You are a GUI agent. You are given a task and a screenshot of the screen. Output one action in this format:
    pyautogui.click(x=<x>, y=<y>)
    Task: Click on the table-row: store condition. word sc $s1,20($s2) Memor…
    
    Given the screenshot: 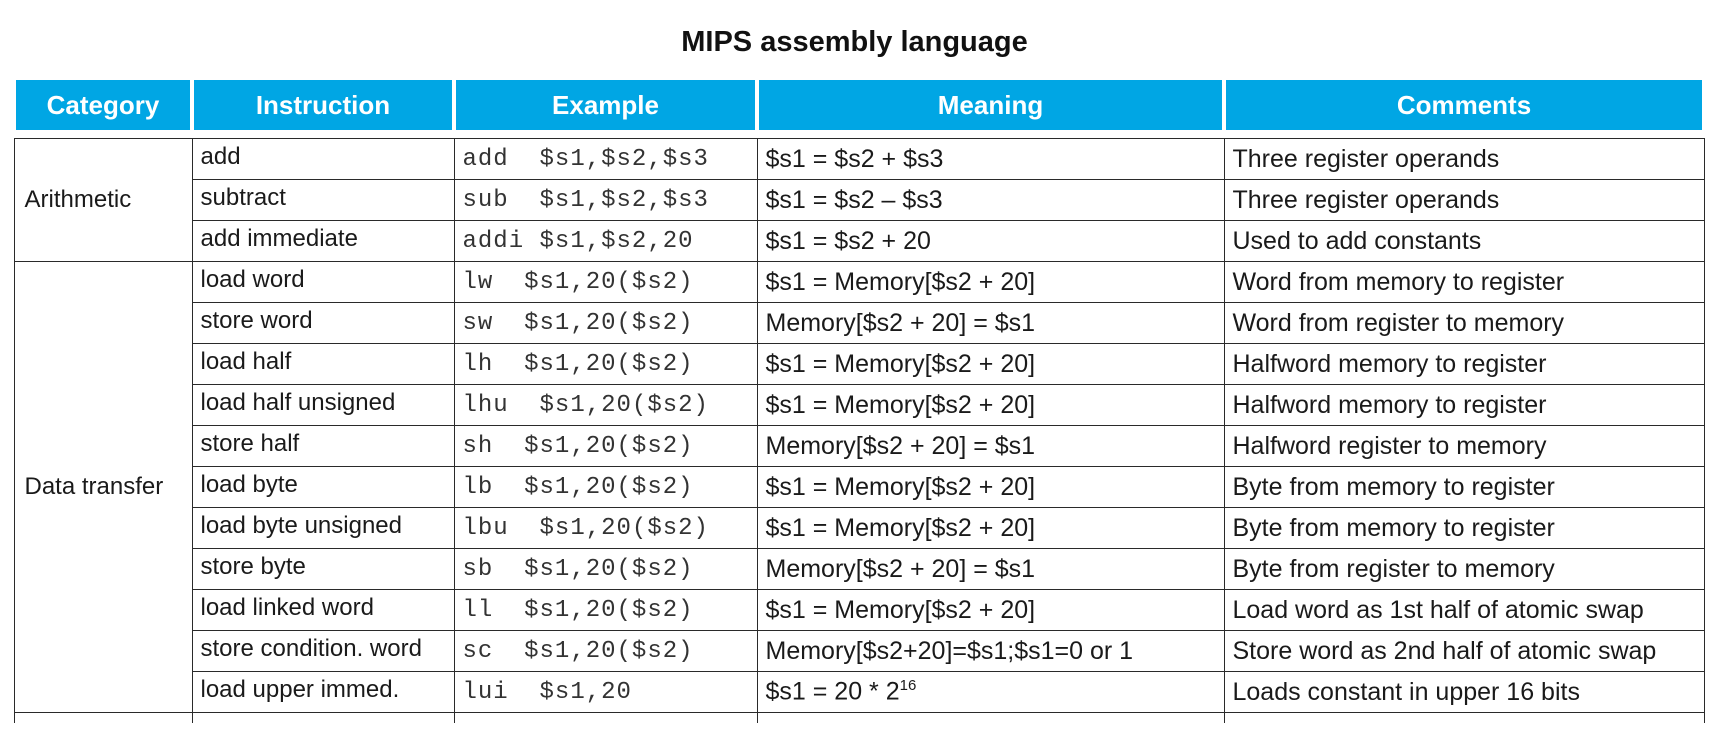 What is the action you would take?
    pyautogui.click(x=859, y=651)
    